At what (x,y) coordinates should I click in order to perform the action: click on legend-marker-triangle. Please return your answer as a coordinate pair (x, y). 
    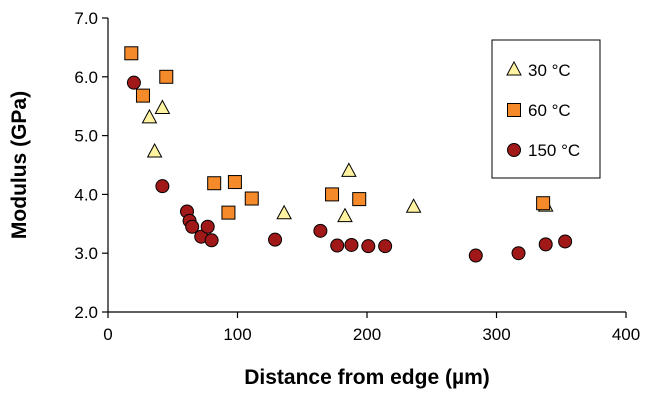
    Looking at the image, I should click on (514, 68).